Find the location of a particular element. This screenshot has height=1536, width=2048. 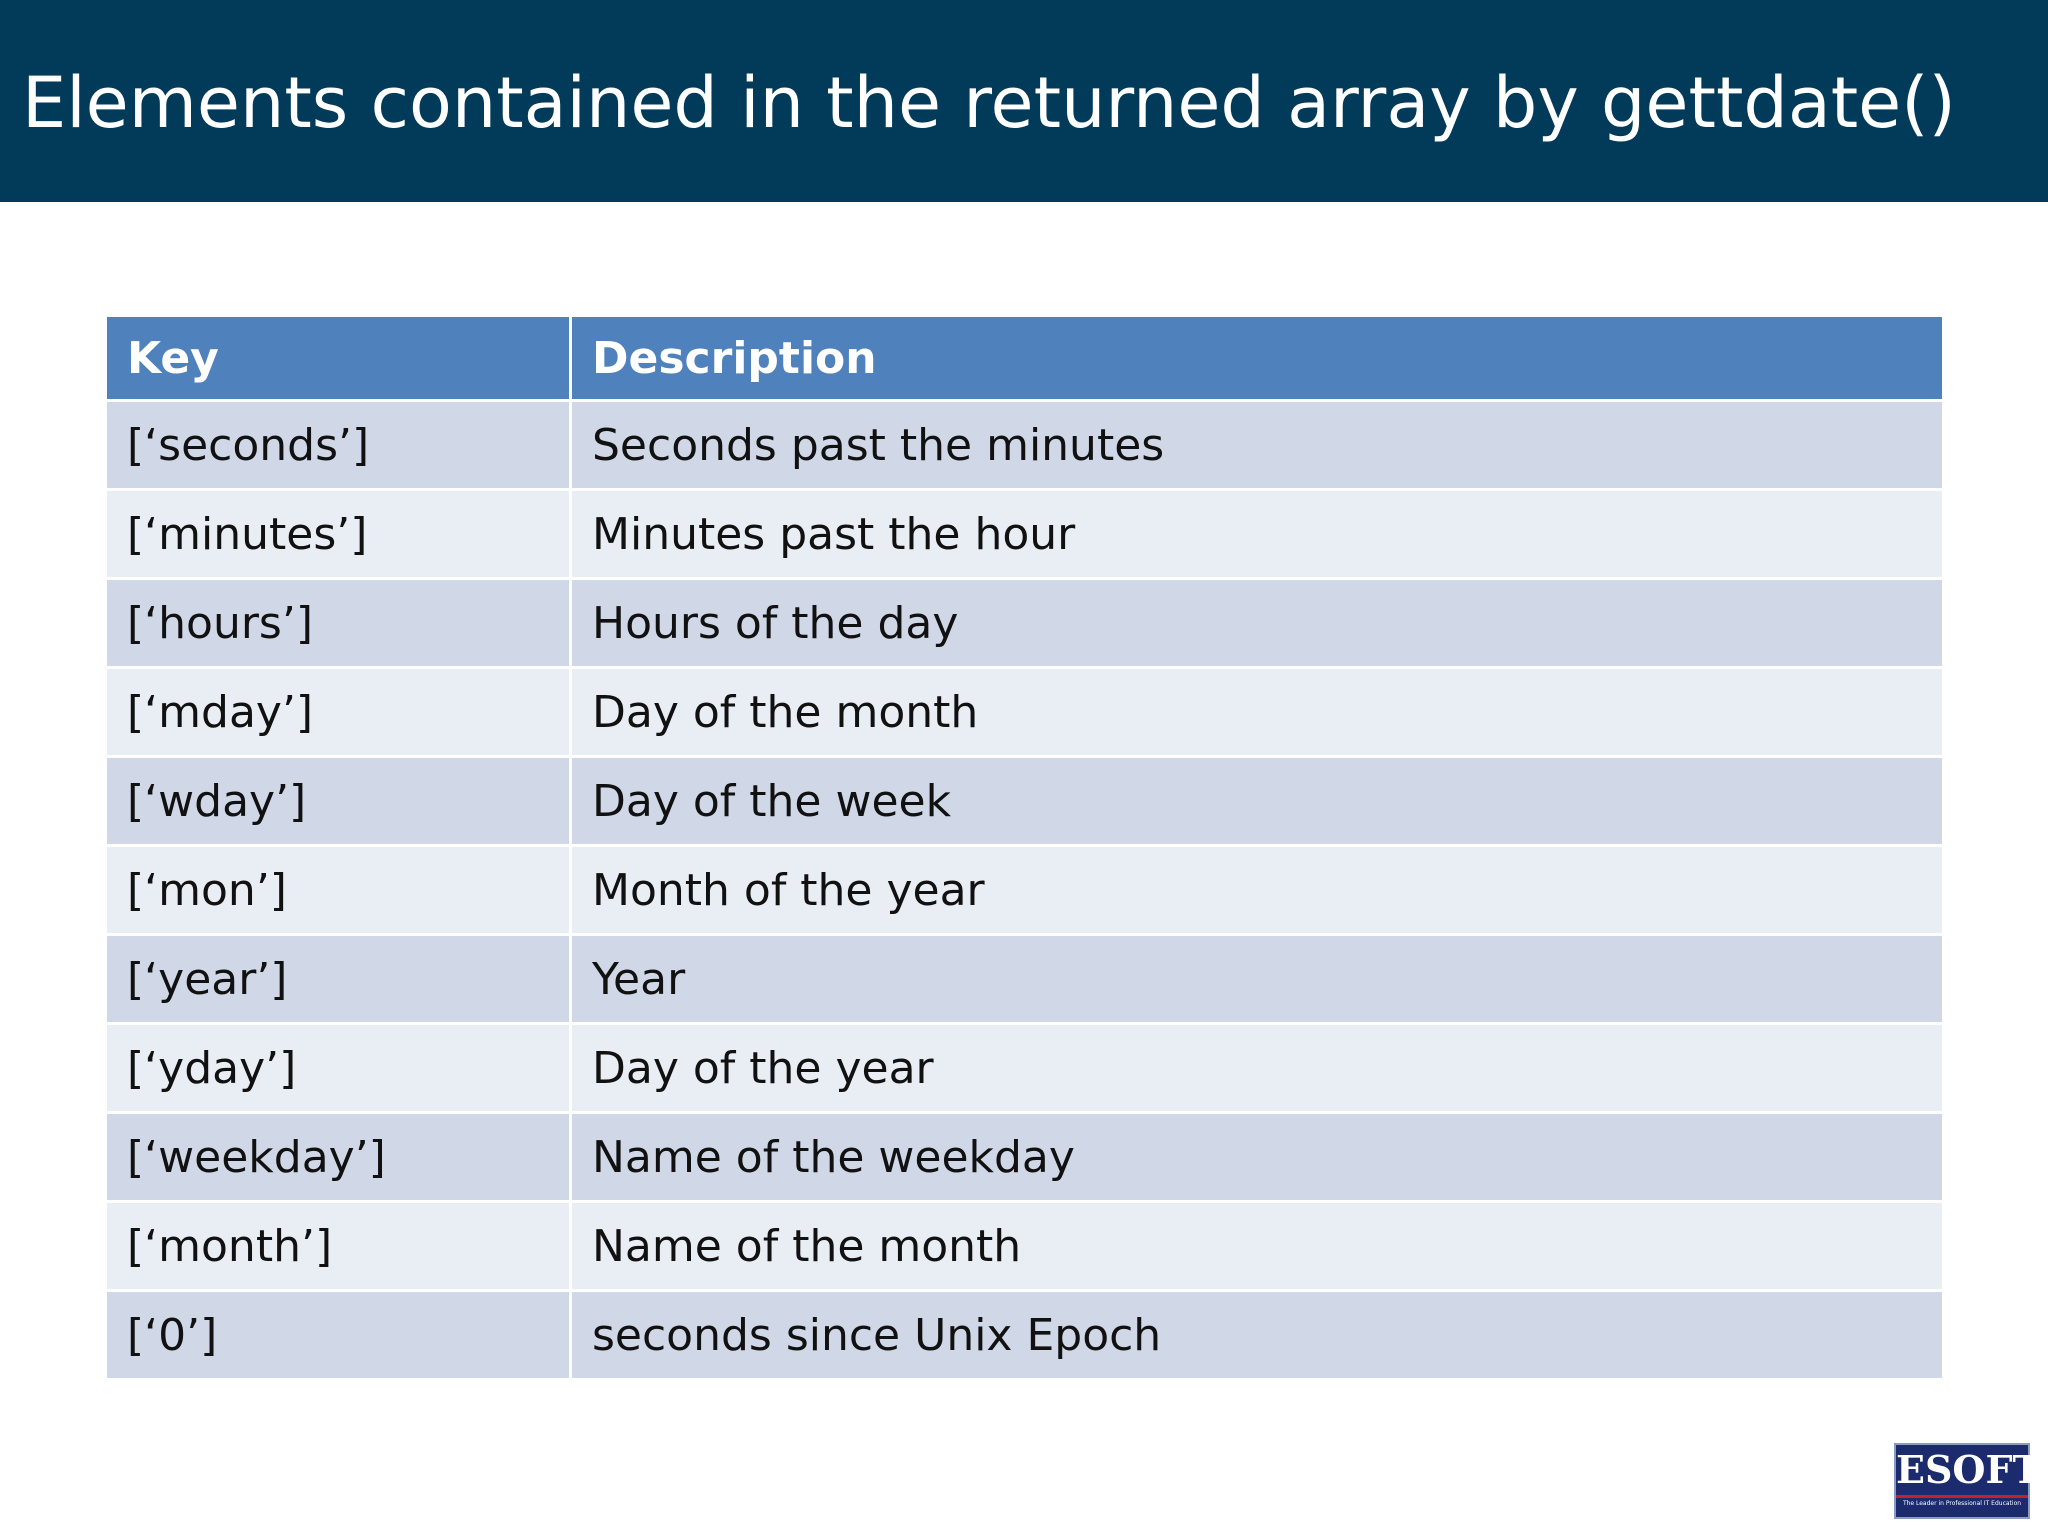

description-cell: seconds since Unix Epoch is located at coordinates (1257, 1335).